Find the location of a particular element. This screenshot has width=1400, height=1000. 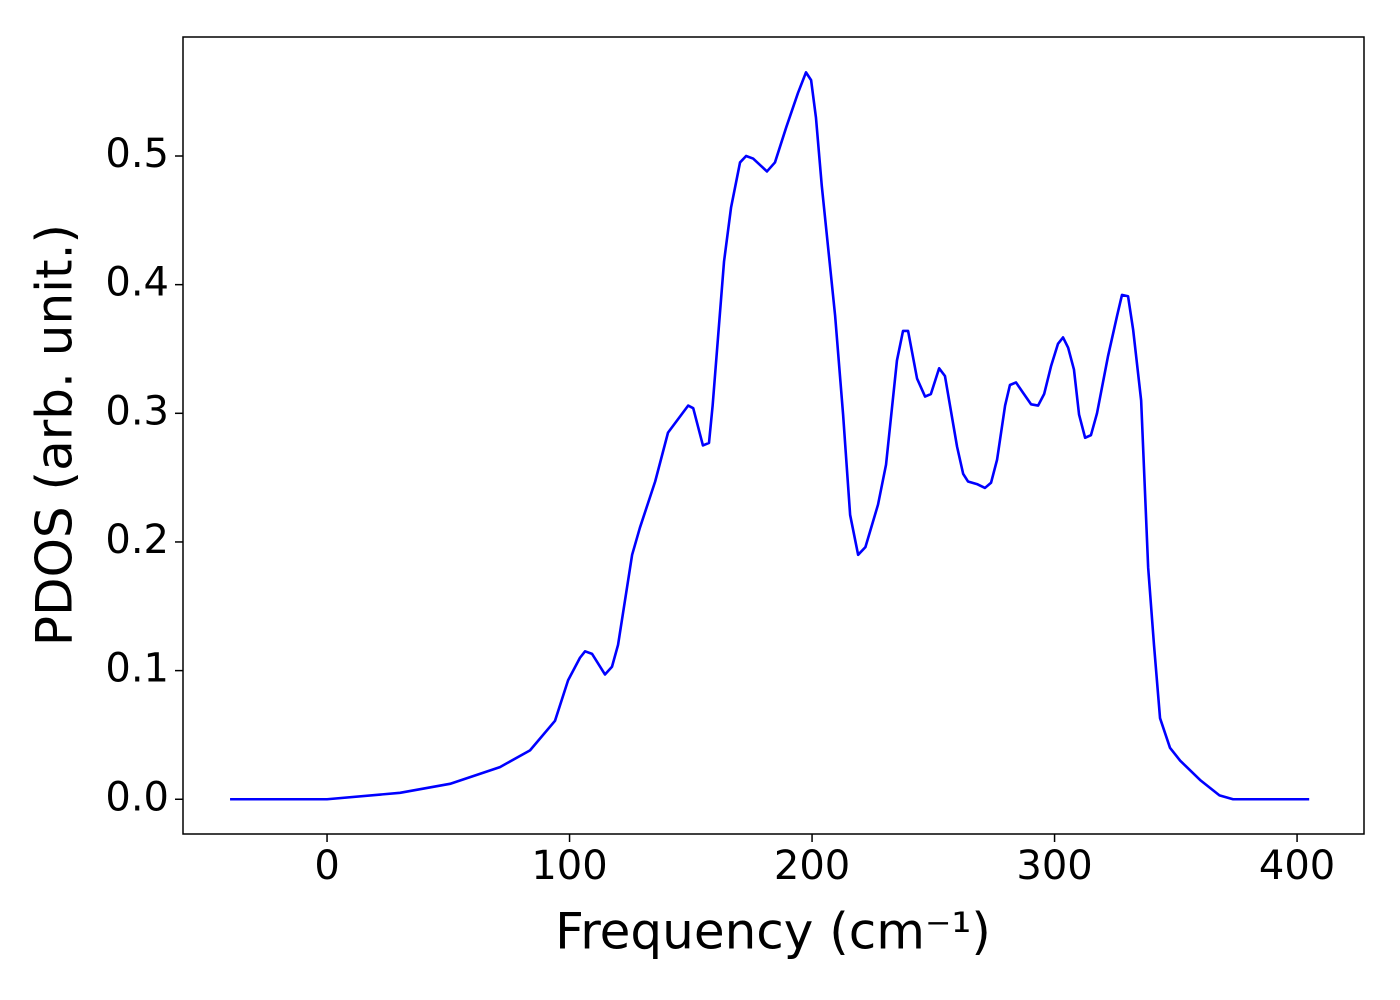

y-tick-label: 0.0 is located at coordinates (137, 797).